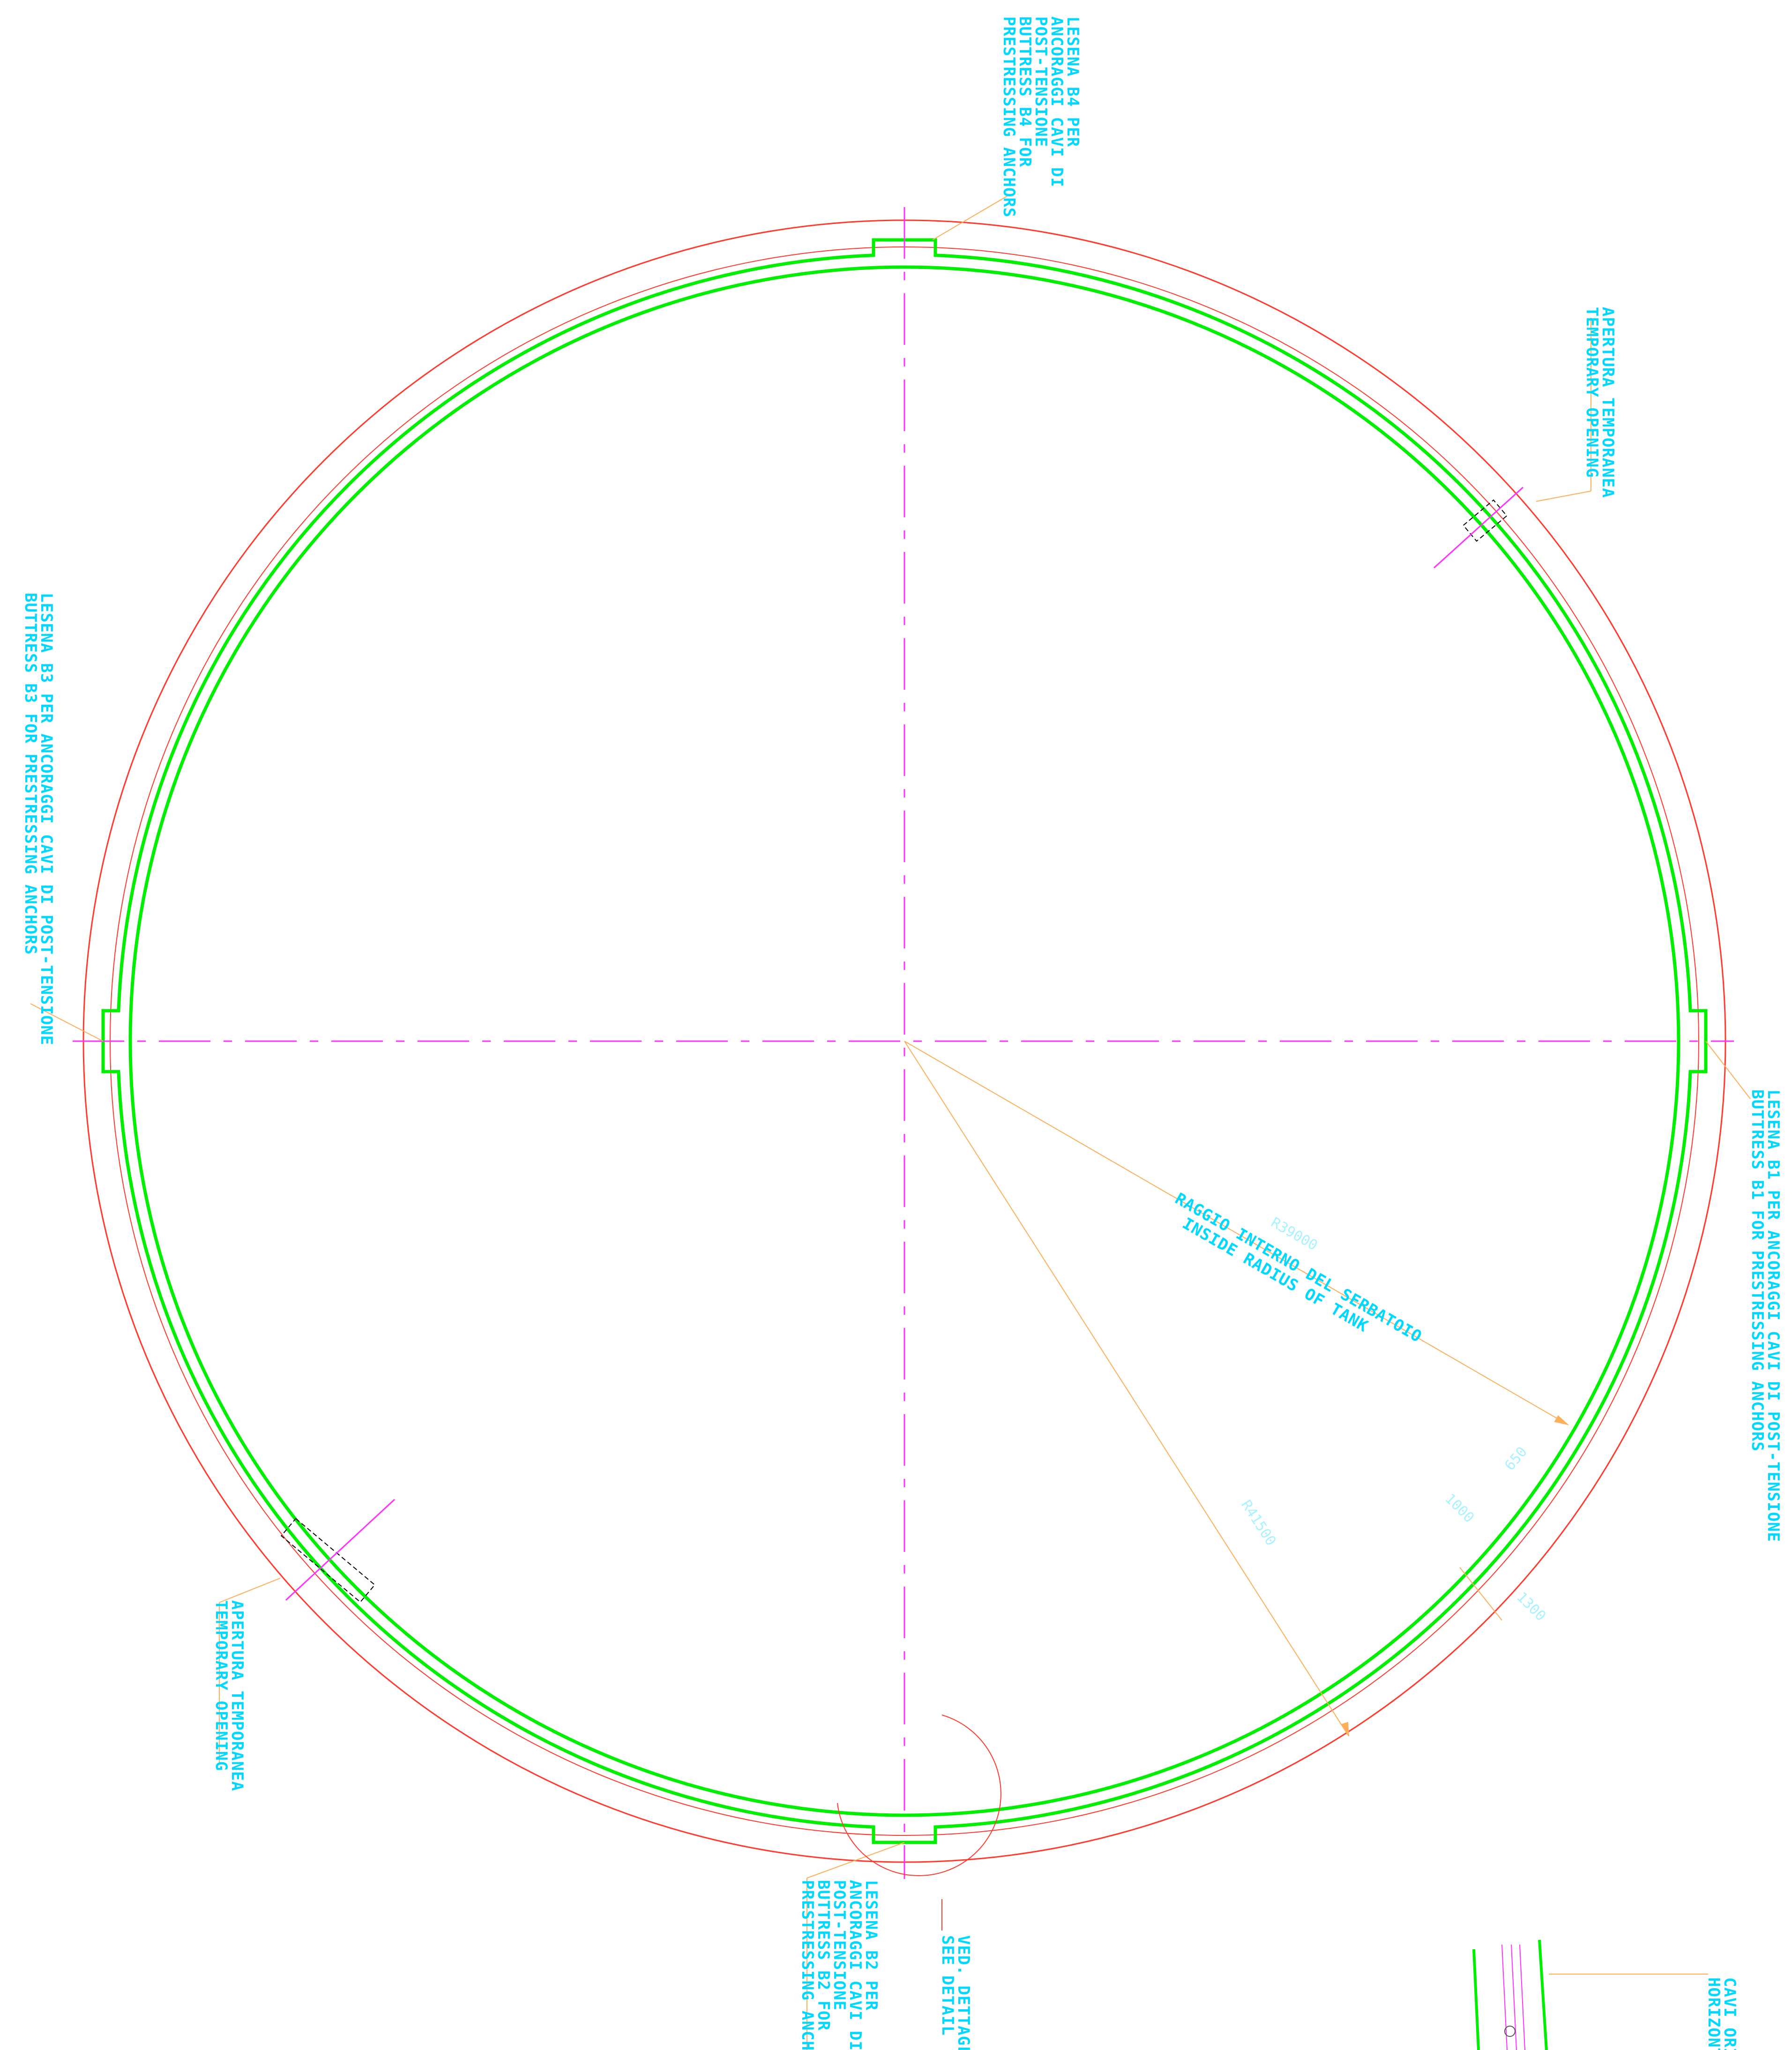 Image resolution: width=1792 pixels, height=2050 pixels. Describe the element at coordinates (956, 1993) in the screenshot. I see `label-see-detail: VED. DETTAGLIO SEE DETAIL` at that location.